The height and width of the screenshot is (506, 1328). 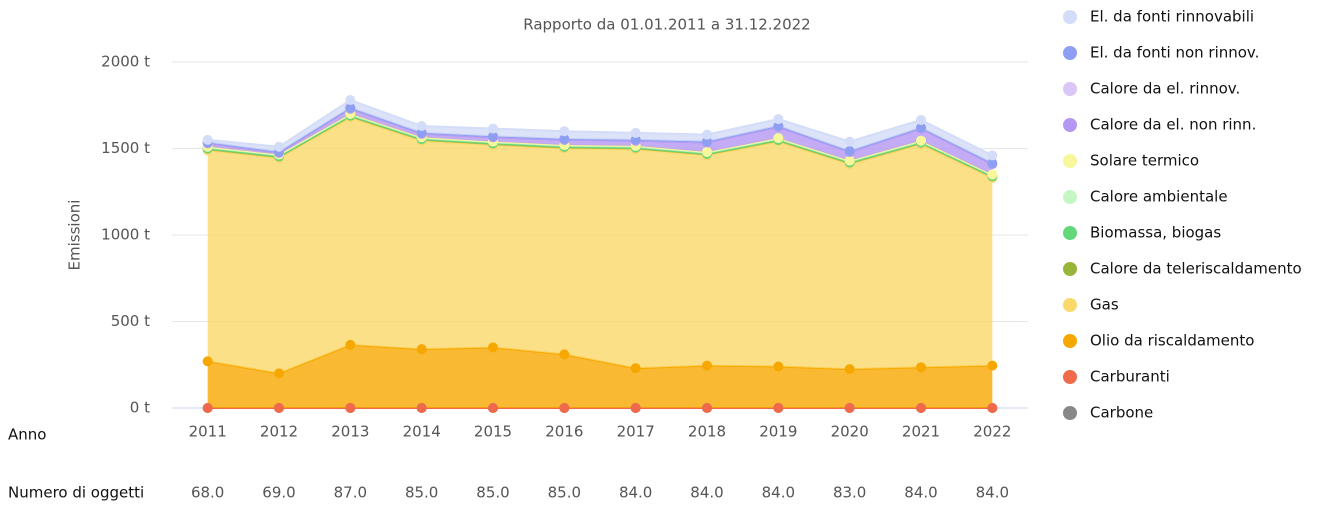 I want to click on legend-label: El. da fonti rinnovabili, so click(x=1172, y=17).